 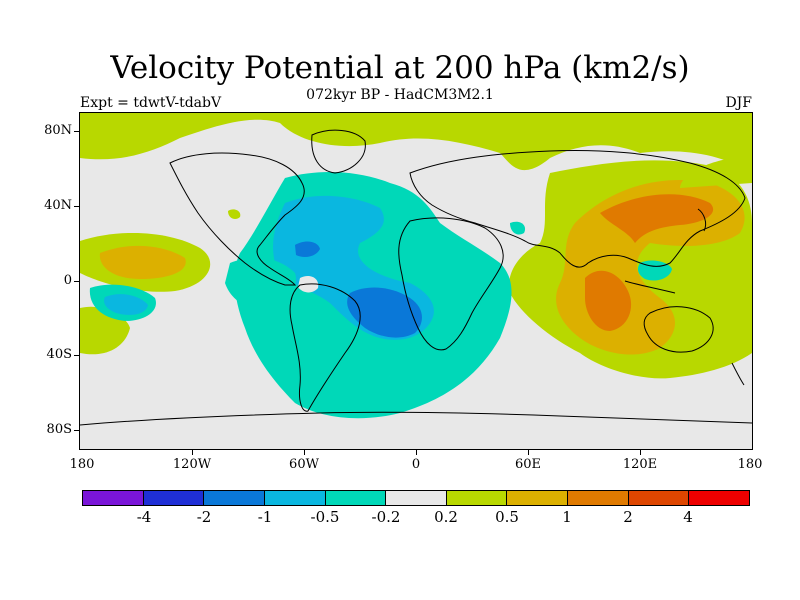 I want to click on colorbar-label: -2, so click(x=204, y=517).